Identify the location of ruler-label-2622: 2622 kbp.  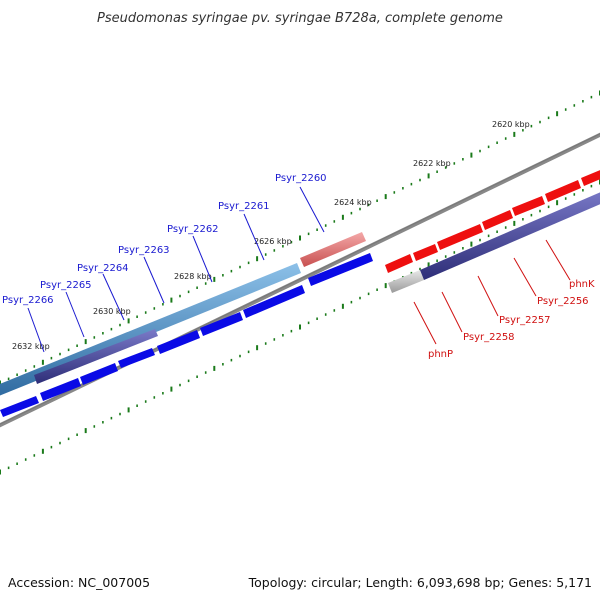
(432, 163).